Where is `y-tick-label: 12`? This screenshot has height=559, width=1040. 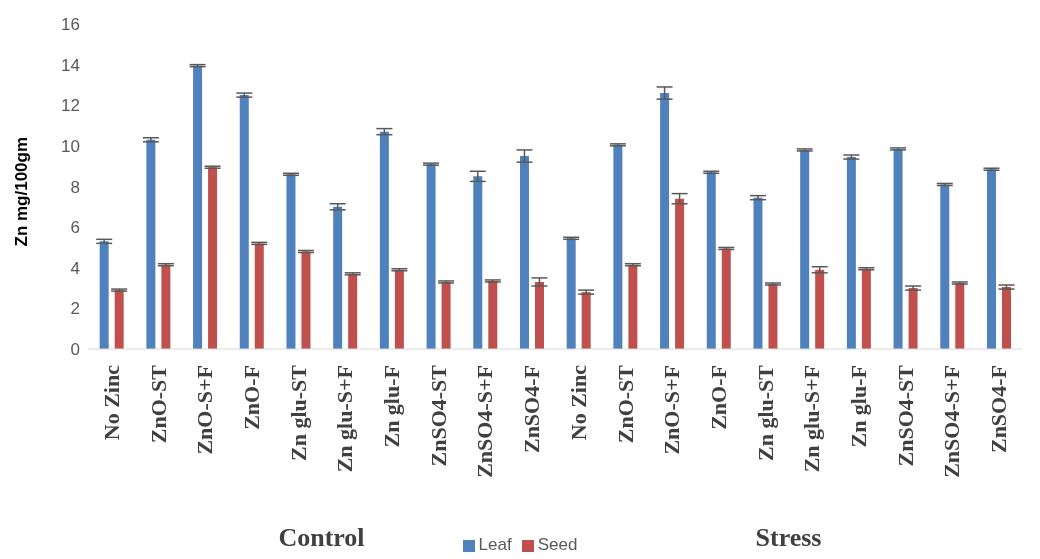
y-tick-label: 12 is located at coordinates (70, 106).